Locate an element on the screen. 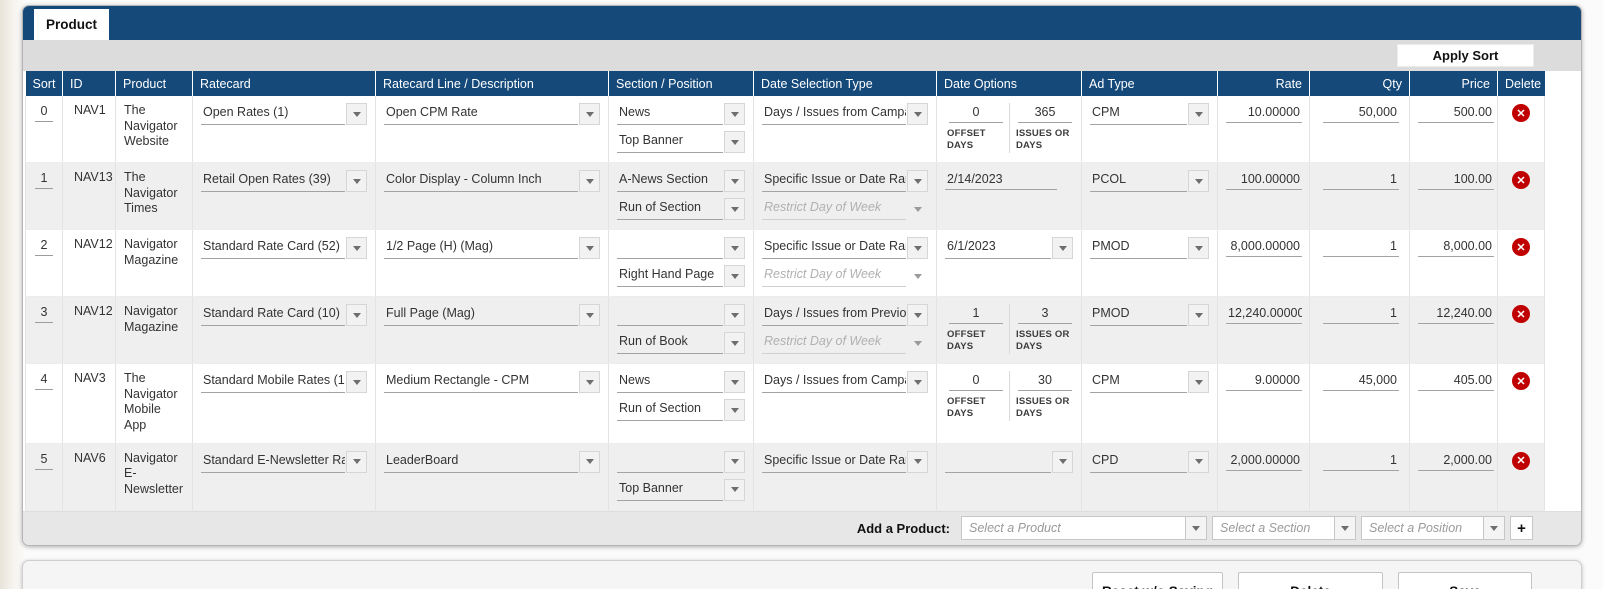 The height and width of the screenshot is (589, 1603). ratecard-select: Retail Open Rates (39) is located at coordinates (284, 181).